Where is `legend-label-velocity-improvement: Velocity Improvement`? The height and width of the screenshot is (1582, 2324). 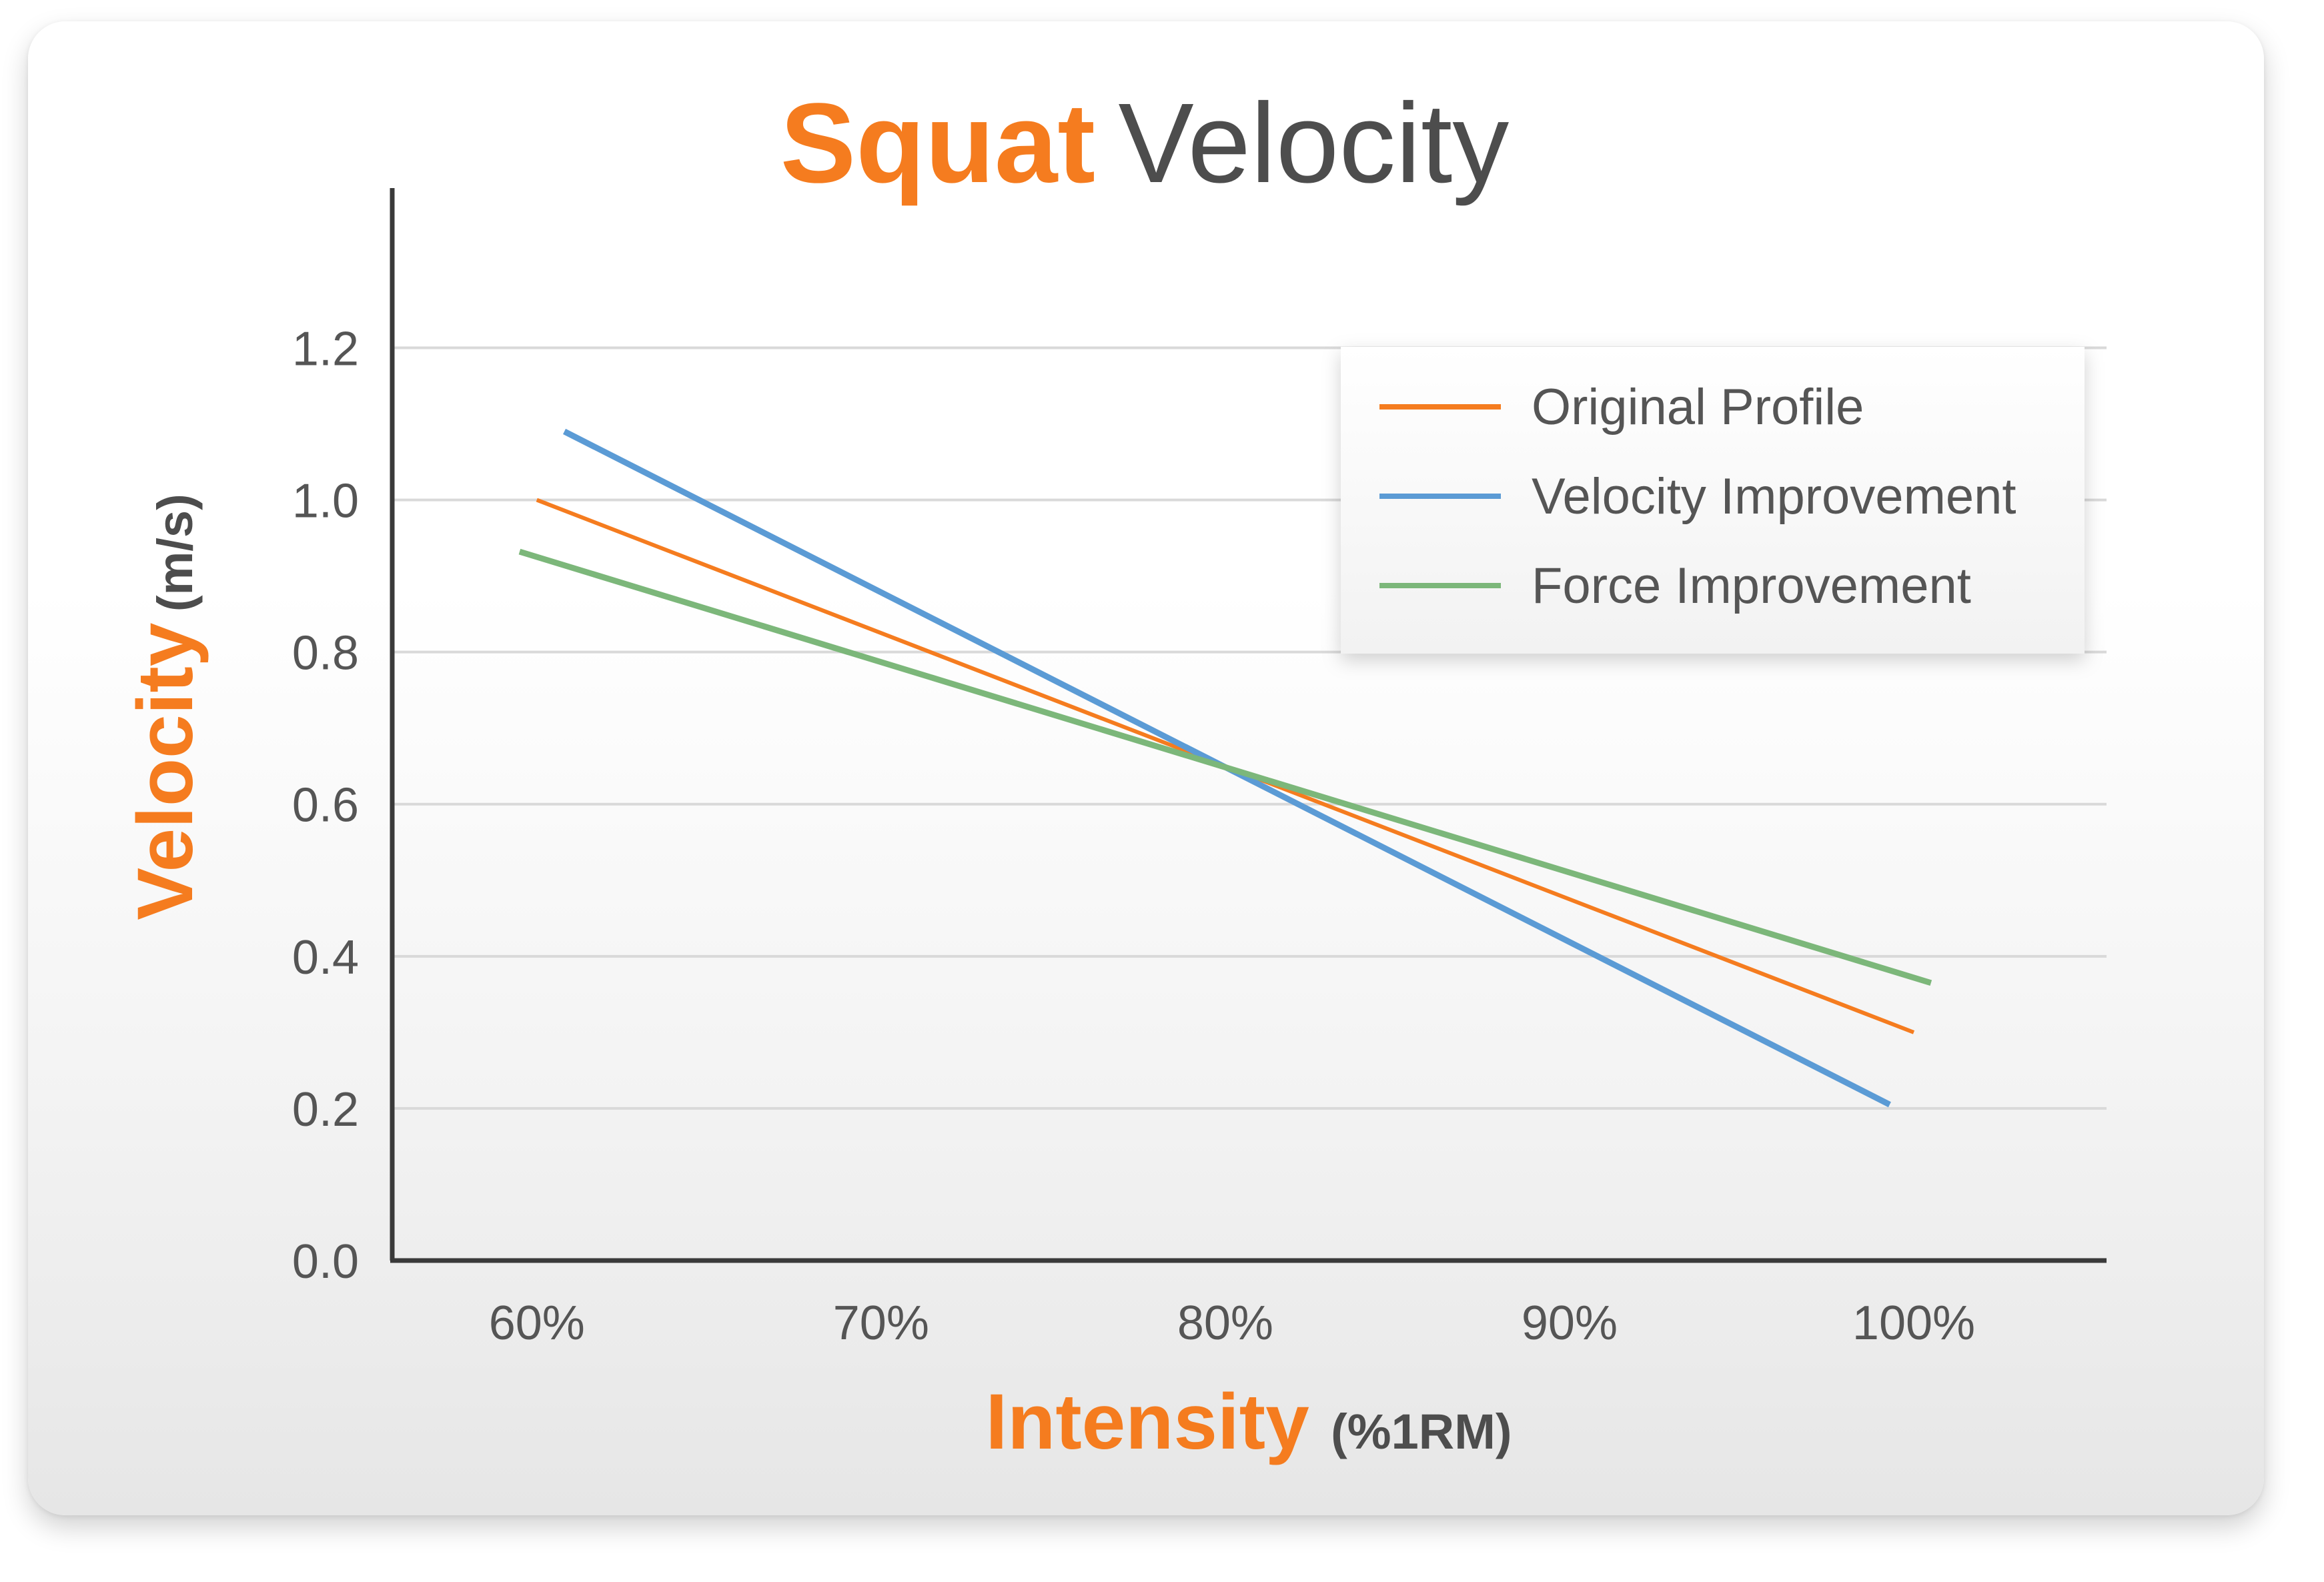
legend-label-velocity-improvement: Velocity Improvement is located at coordinates (1774, 496).